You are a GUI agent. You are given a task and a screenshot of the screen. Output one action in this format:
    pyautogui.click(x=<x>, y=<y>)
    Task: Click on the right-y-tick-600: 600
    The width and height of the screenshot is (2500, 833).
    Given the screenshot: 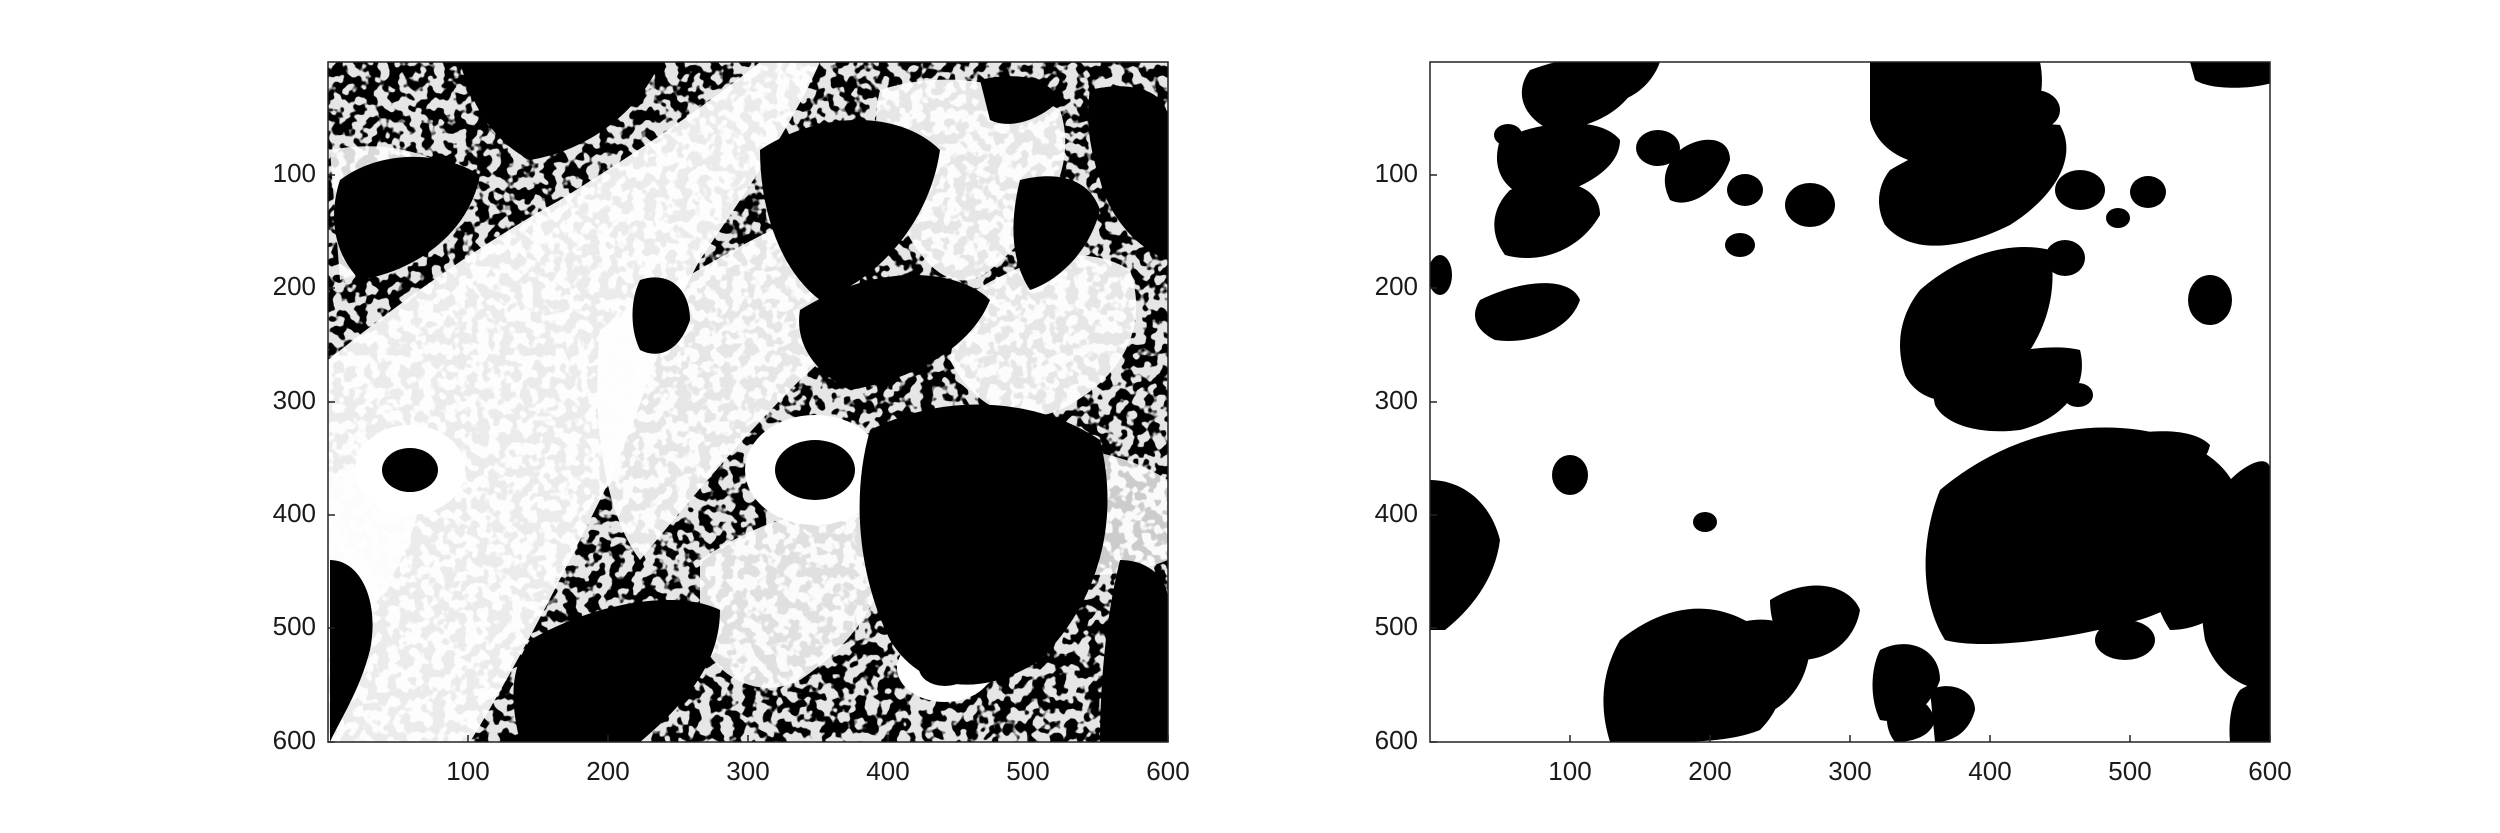 What is the action you would take?
    pyautogui.click(x=1396, y=740)
    